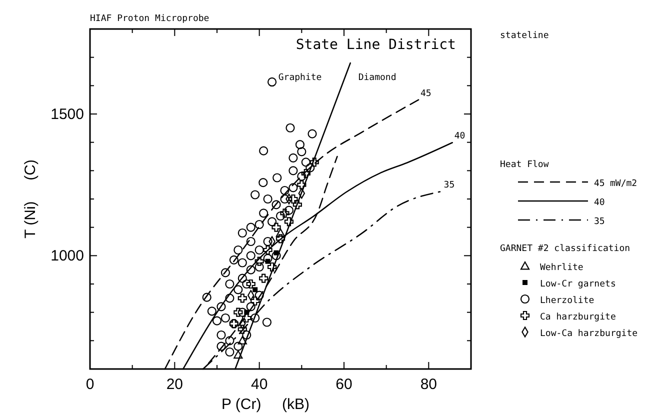  What do you see at coordinates (578, 285) in the screenshot?
I see `legend-label: Low-Cr garnets` at bounding box center [578, 285].